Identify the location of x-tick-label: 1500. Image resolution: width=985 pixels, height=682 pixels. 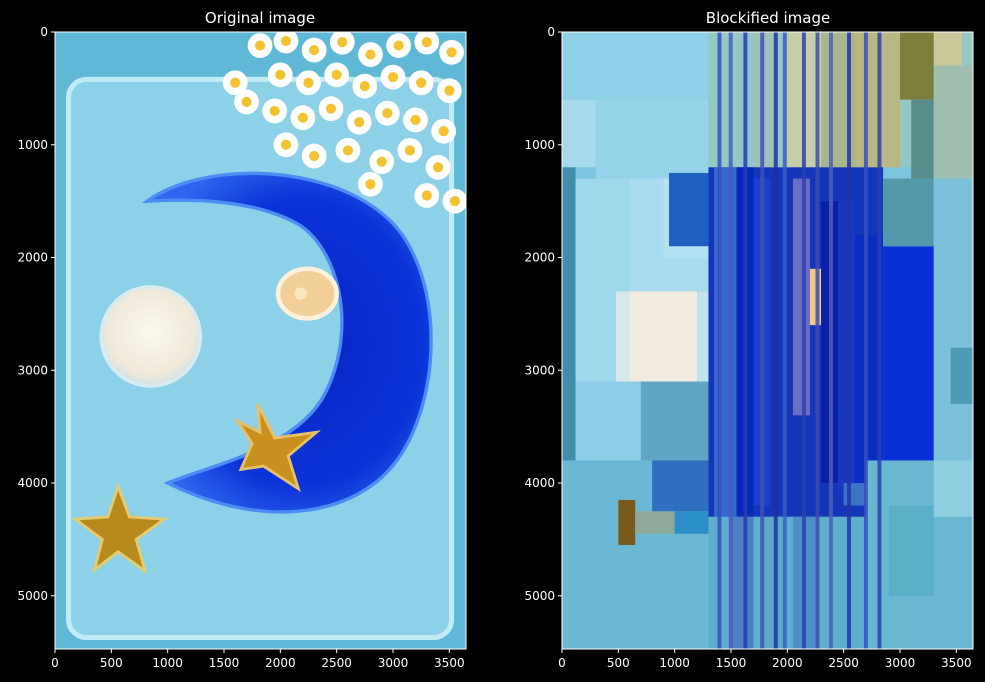
(731, 663).